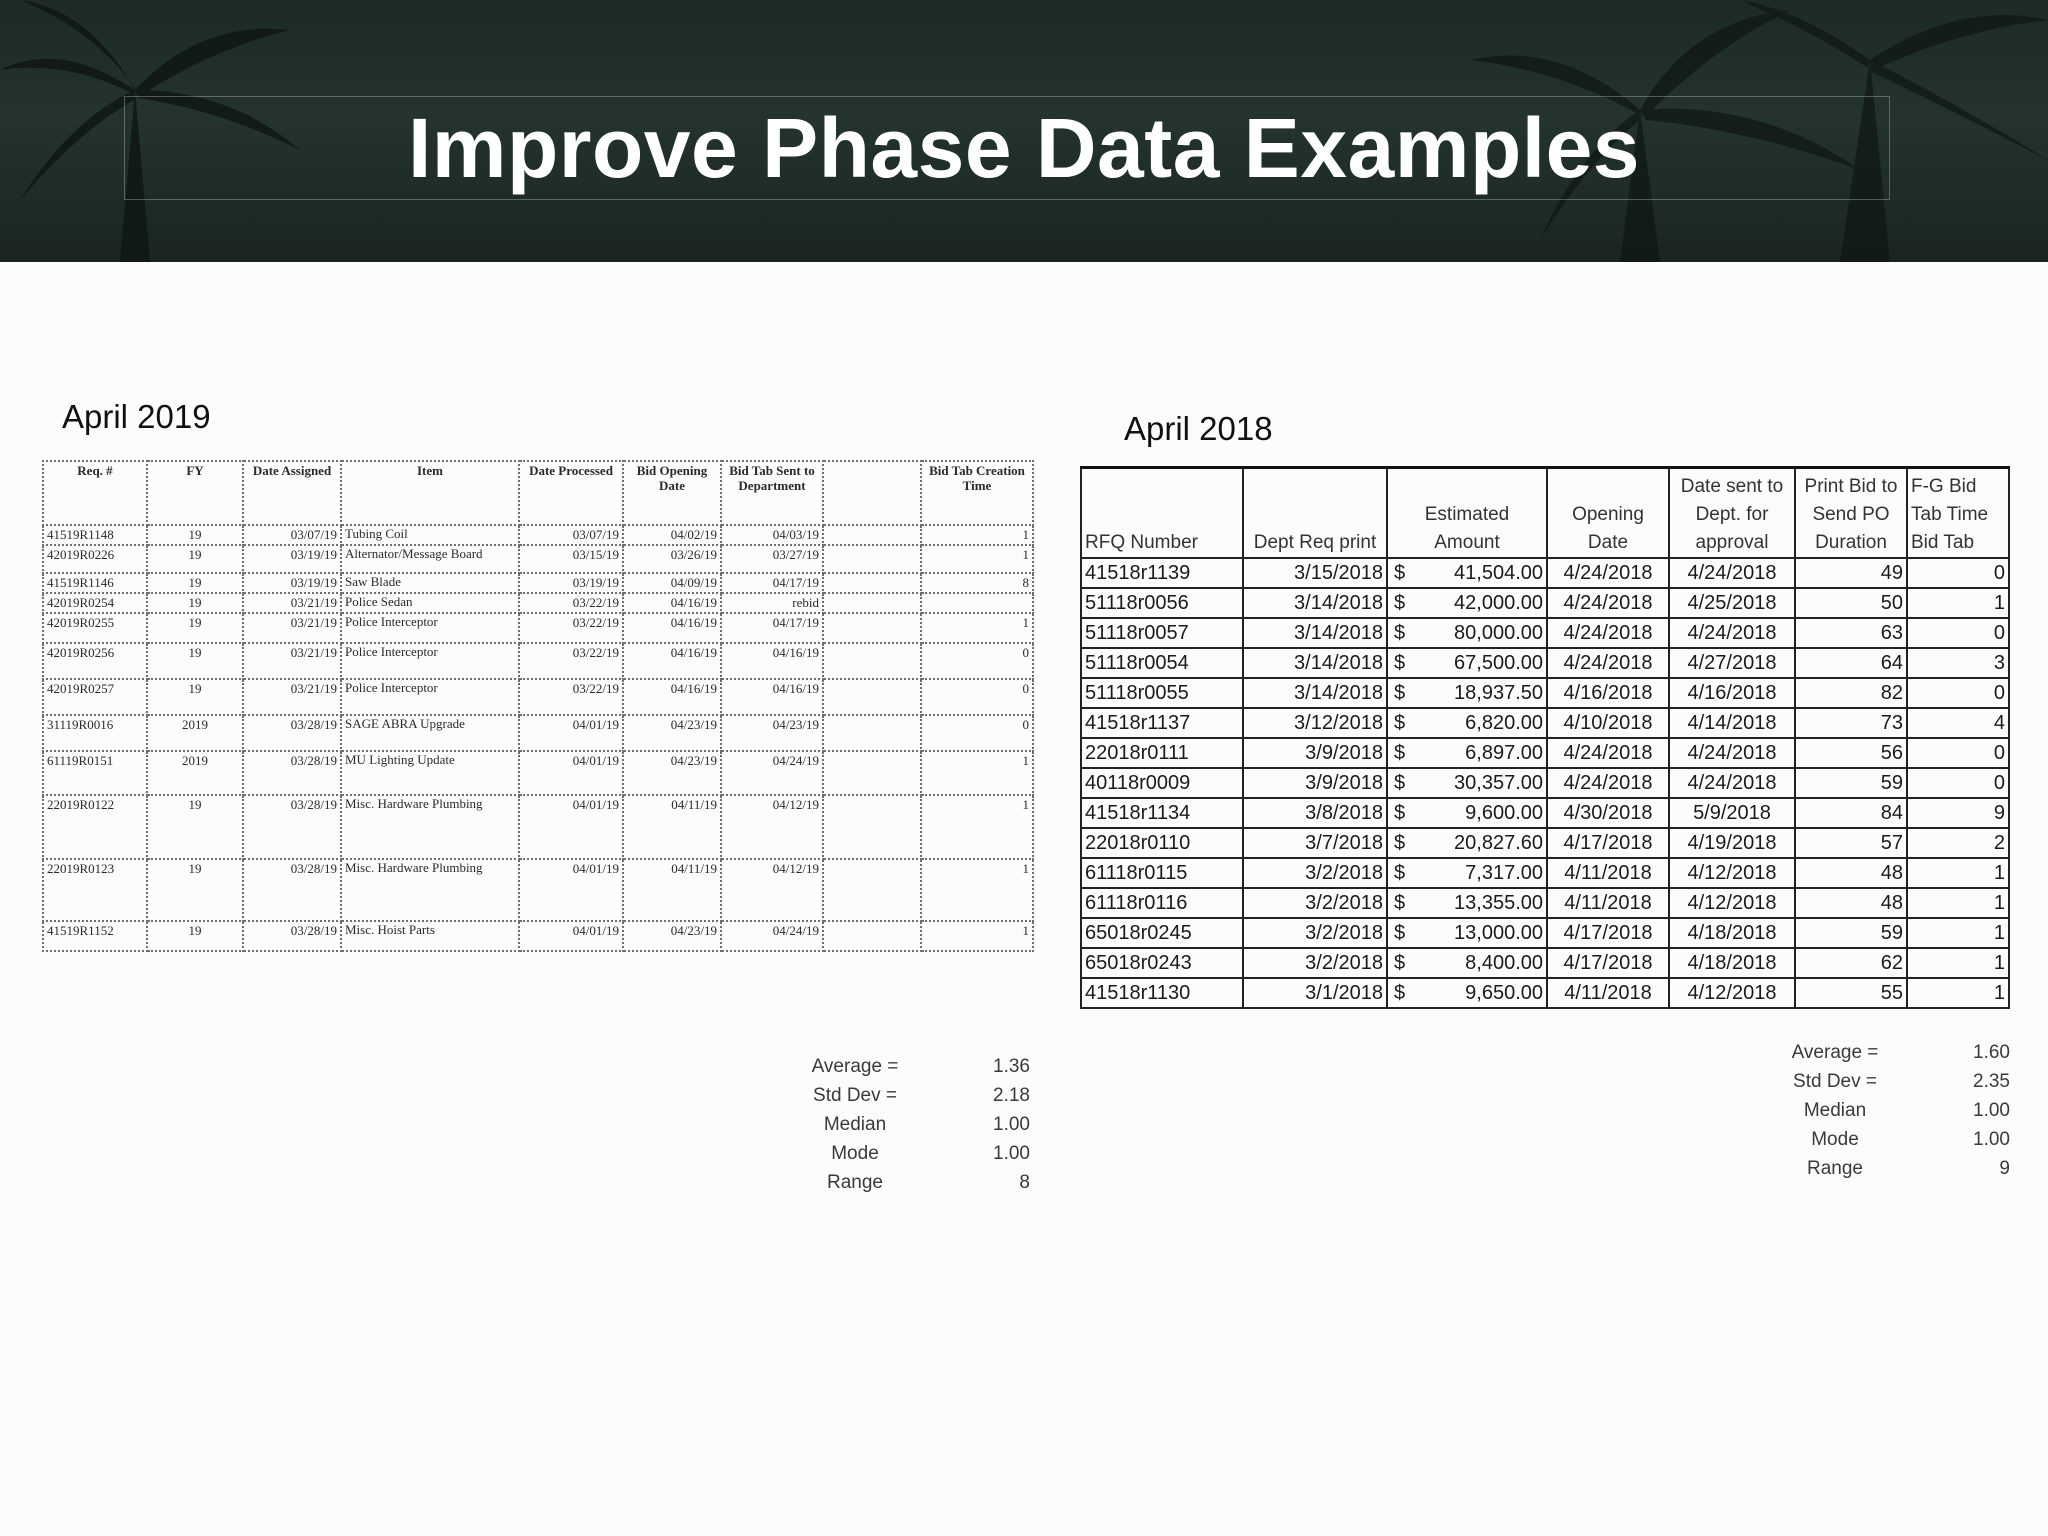 The height and width of the screenshot is (1536, 2048). What do you see at coordinates (1851, 812) in the screenshot?
I see `table-cell: 84` at bounding box center [1851, 812].